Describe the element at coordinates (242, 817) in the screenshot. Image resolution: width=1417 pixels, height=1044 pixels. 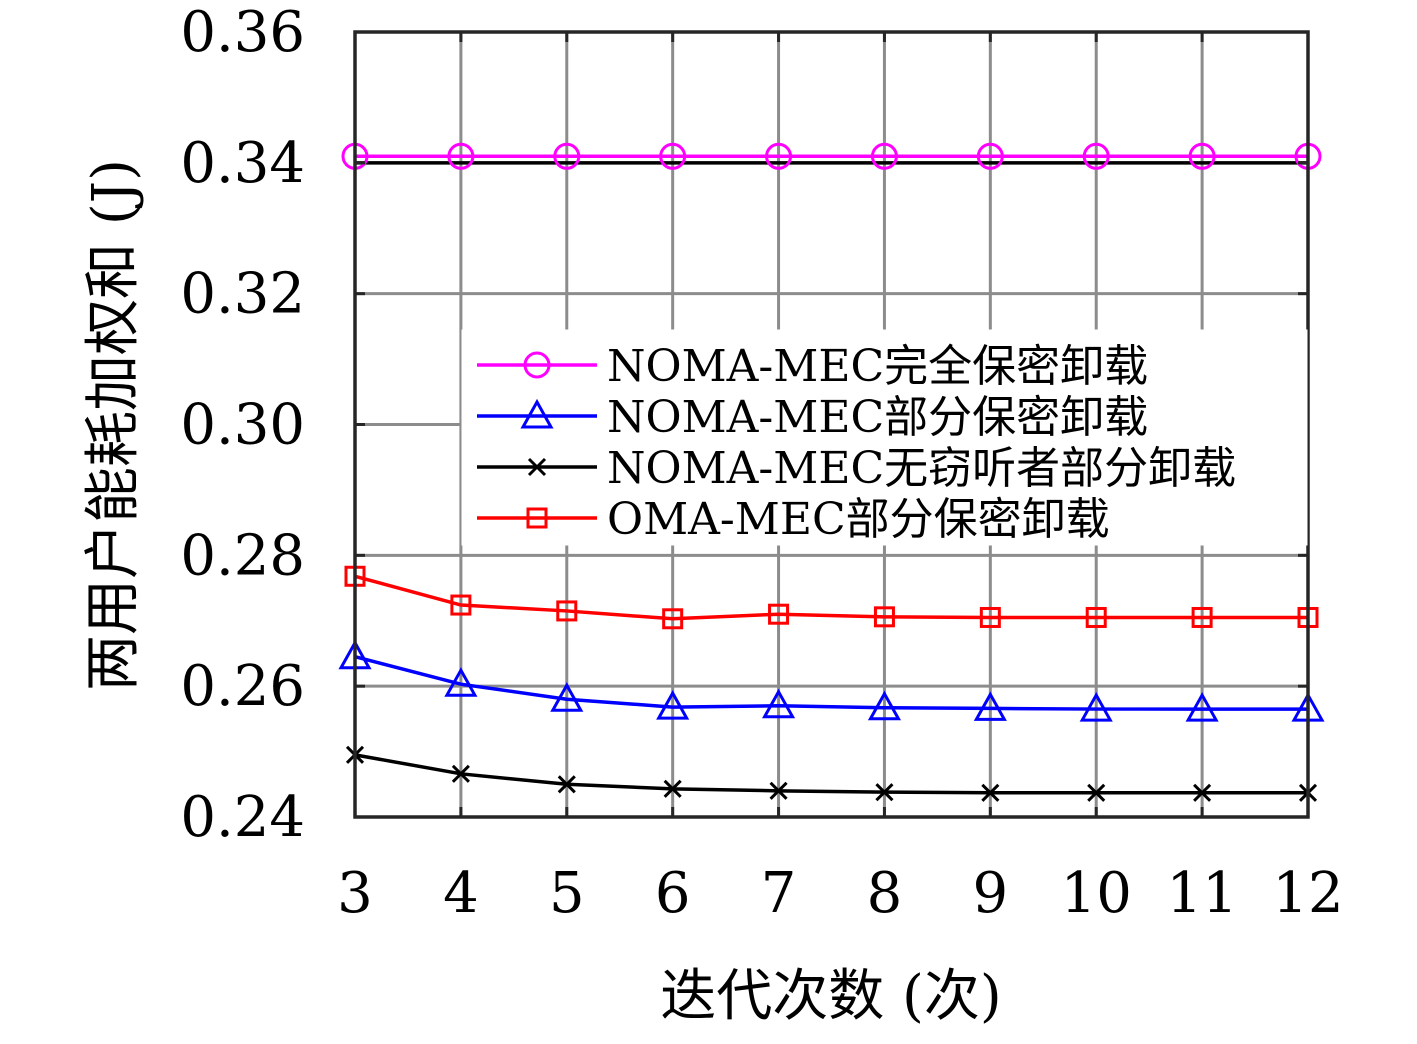
I see `y-tick-label: 0.24` at that location.